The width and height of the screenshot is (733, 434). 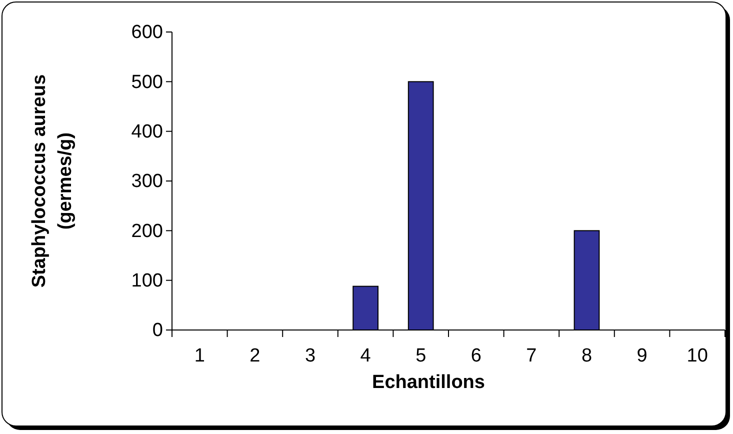 What do you see at coordinates (147, 131) in the screenshot?
I see `y-tick-label: 400` at bounding box center [147, 131].